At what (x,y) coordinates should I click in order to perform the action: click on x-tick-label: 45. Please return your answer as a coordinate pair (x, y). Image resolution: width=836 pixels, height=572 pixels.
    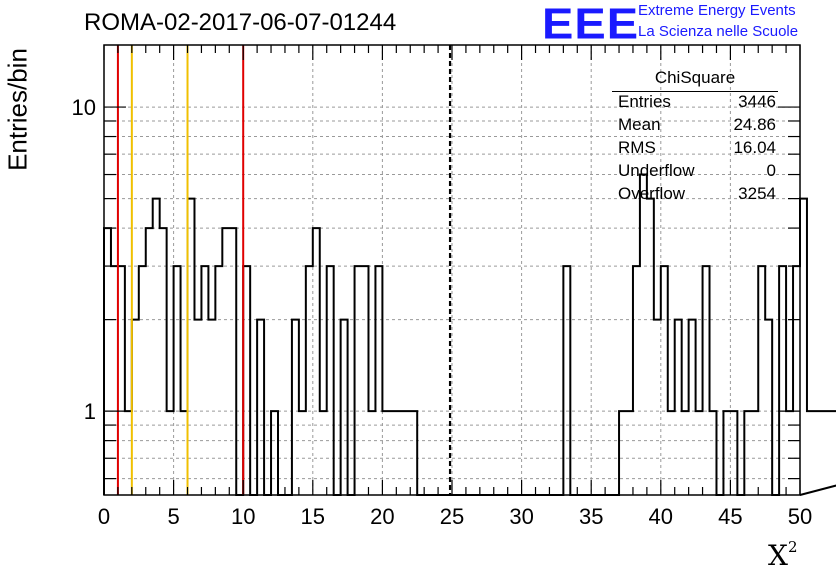
    Looking at the image, I should click on (730, 516).